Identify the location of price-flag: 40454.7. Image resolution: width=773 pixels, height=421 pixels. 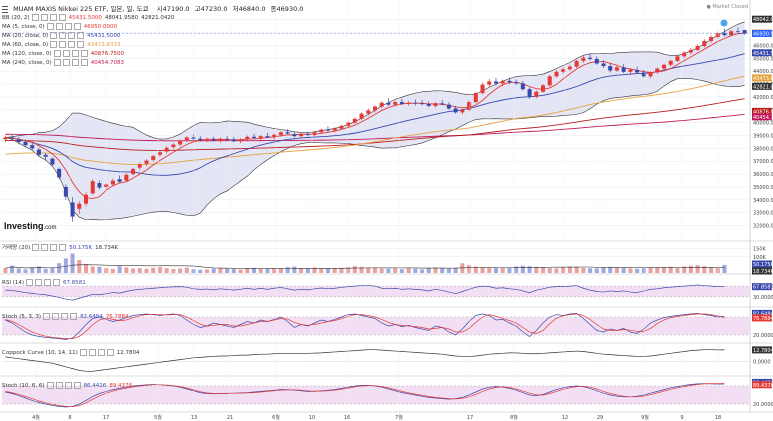
(763, 118).